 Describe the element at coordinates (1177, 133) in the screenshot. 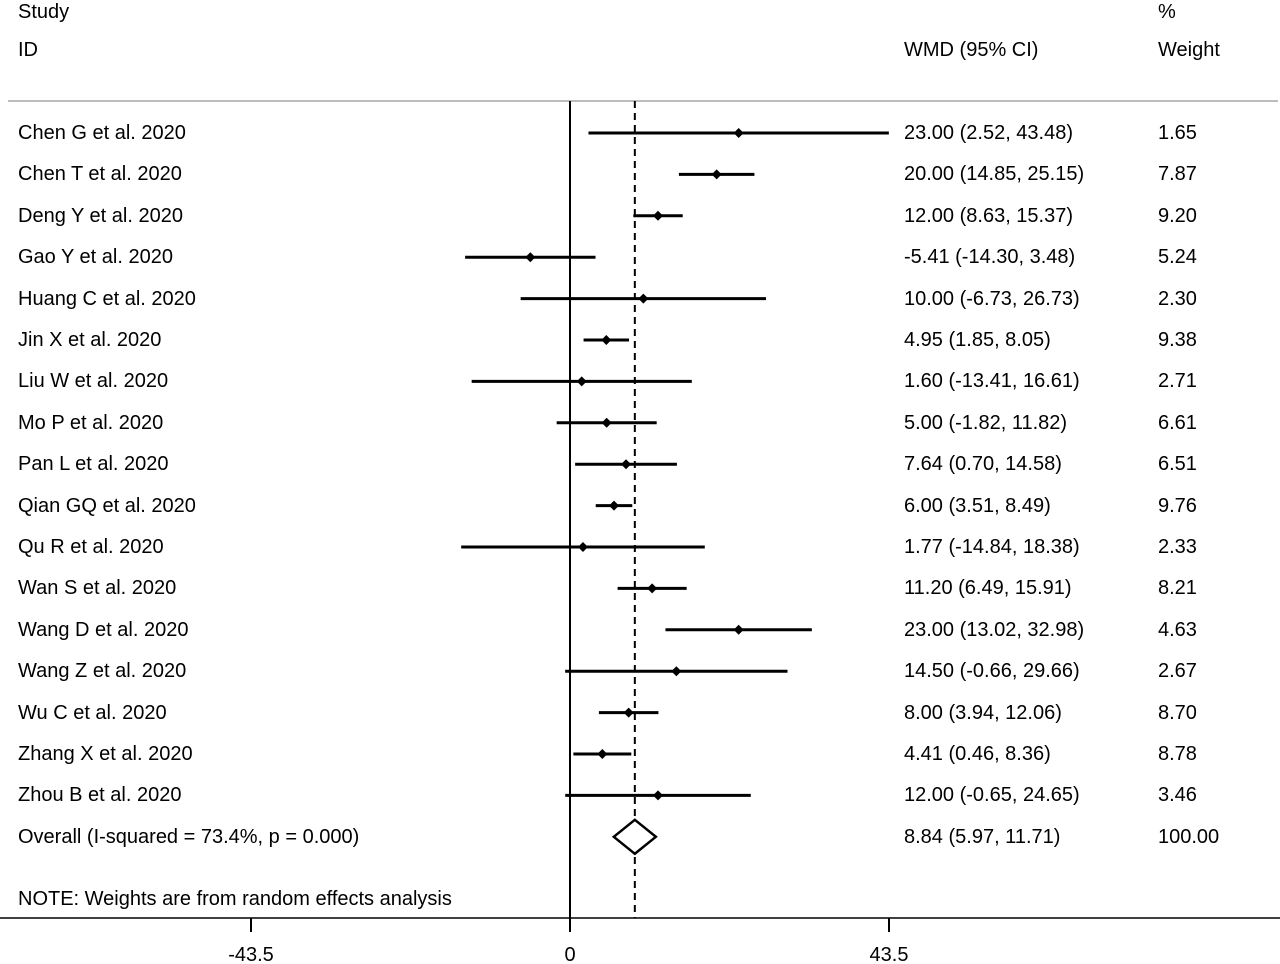

I see `weight-text: 1.65` at that location.